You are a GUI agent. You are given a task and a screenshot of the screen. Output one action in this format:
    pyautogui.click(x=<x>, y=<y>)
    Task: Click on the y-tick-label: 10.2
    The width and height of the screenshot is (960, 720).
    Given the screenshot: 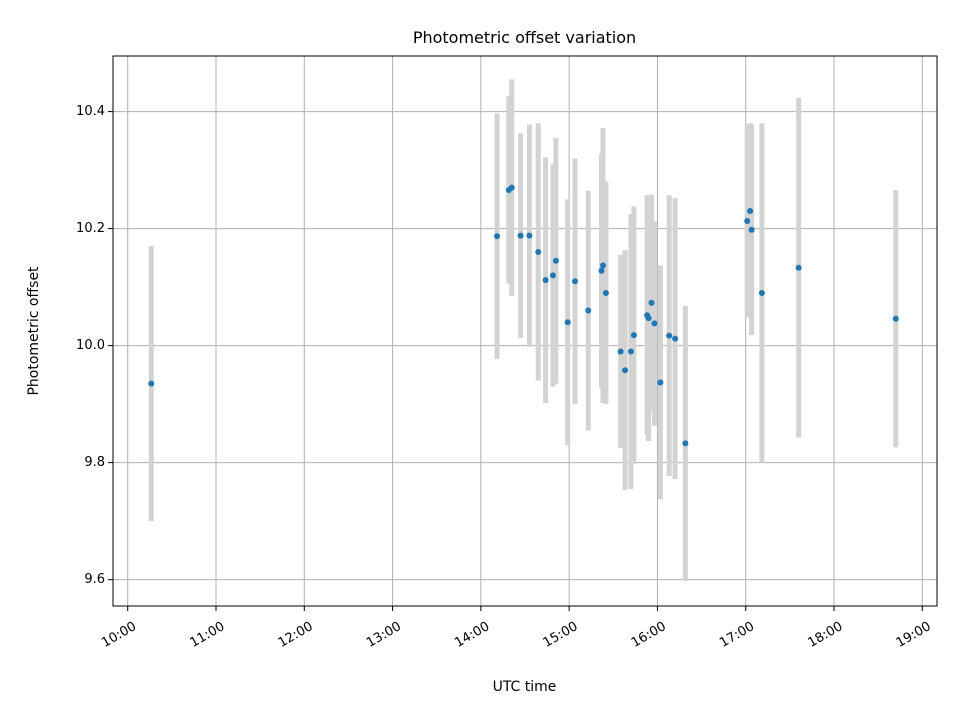 What is the action you would take?
    pyautogui.click(x=90, y=228)
    